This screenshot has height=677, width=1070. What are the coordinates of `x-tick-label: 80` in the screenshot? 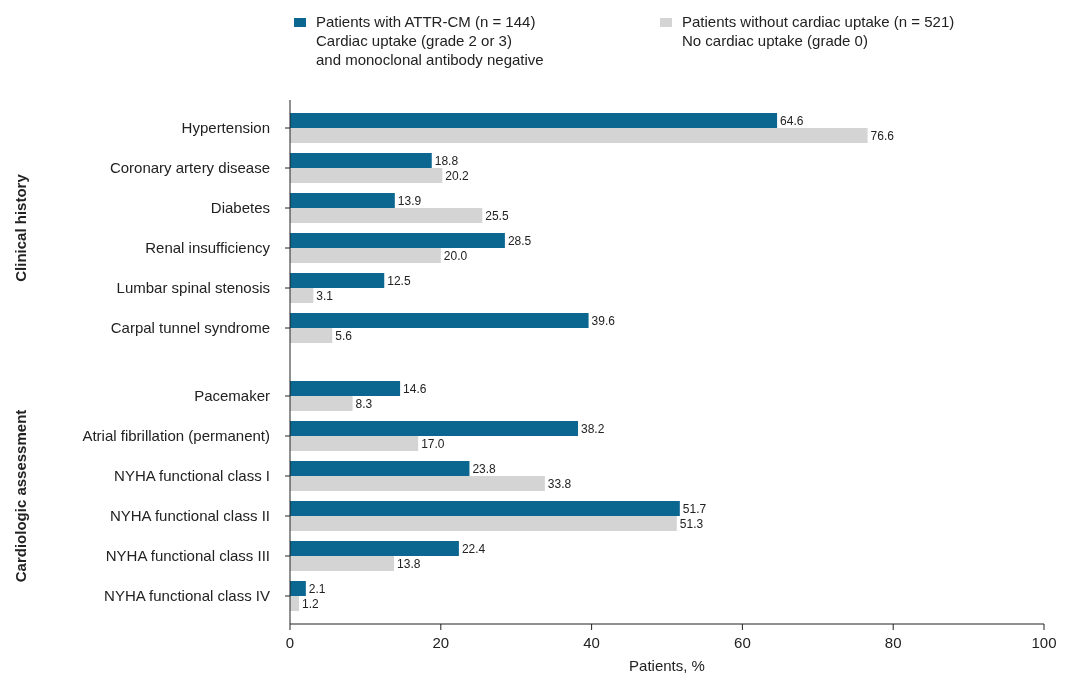 It's located at (893, 642).